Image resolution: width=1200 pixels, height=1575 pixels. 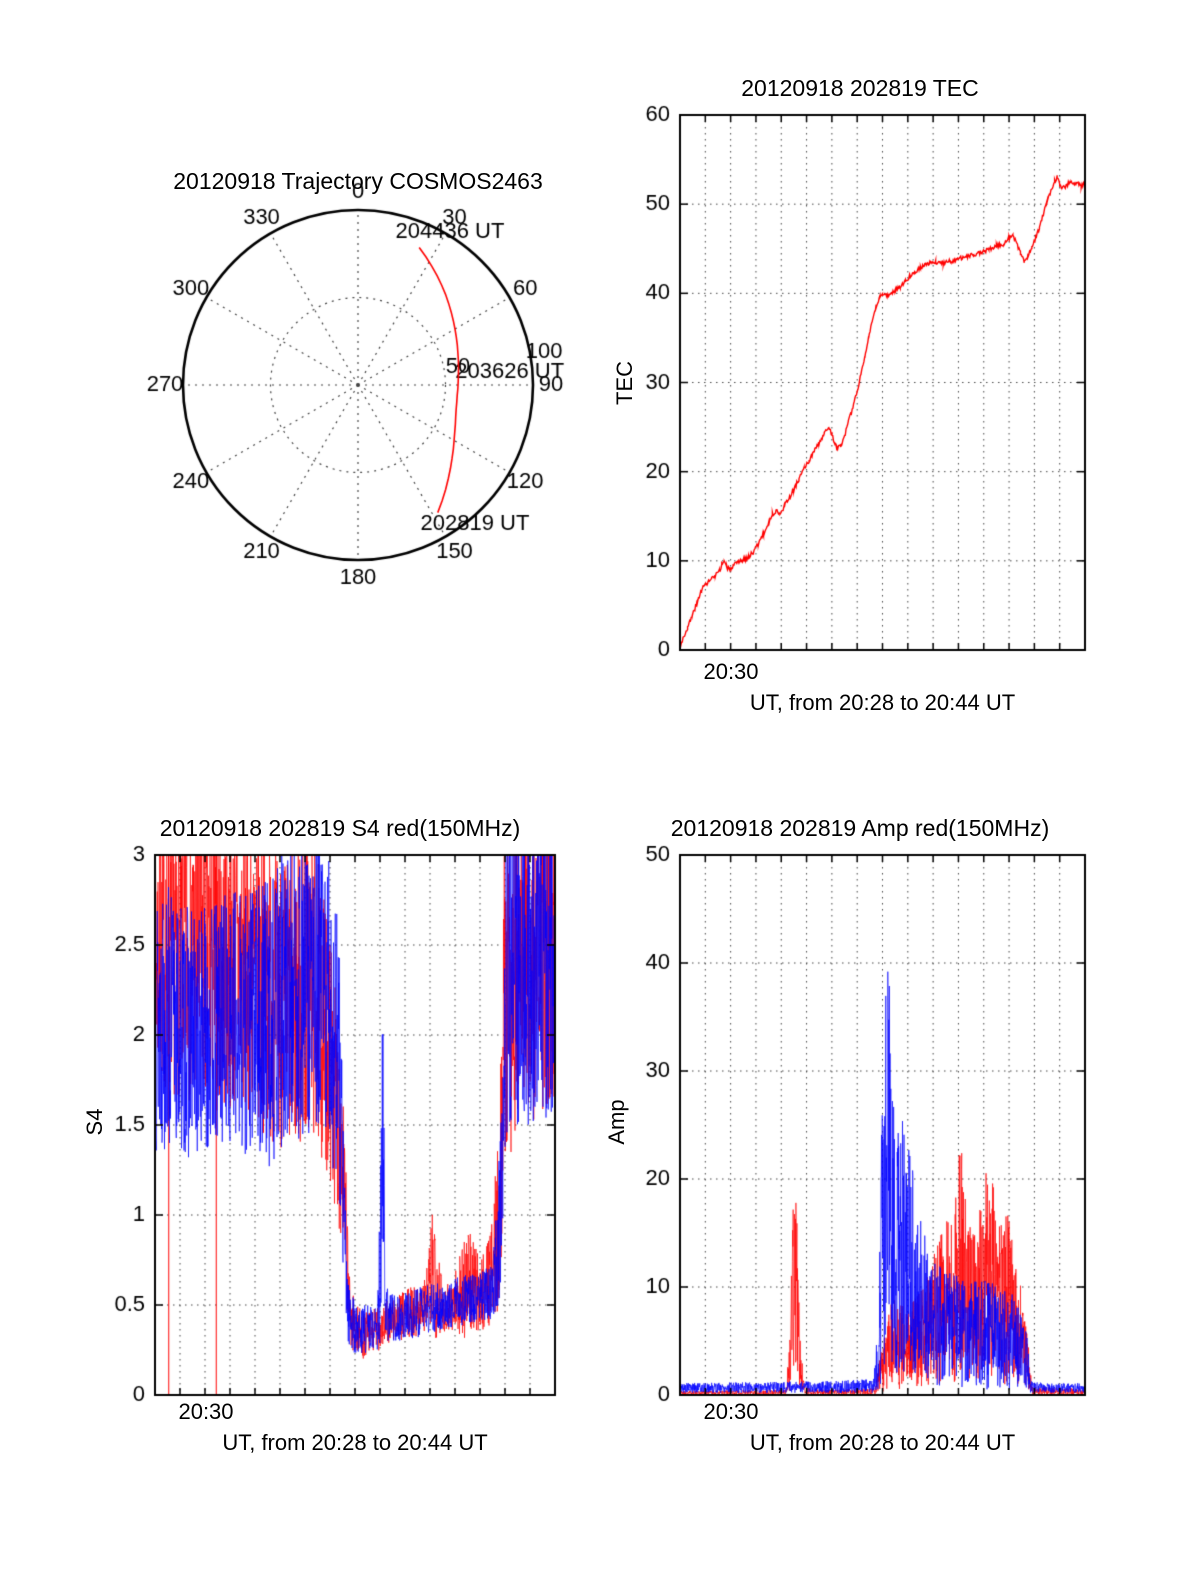 What do you see at coordinates (731, 1411) in the screenshot?
I see `amp-x-tick-label: 20:30` at bounding box center [731, 1411].